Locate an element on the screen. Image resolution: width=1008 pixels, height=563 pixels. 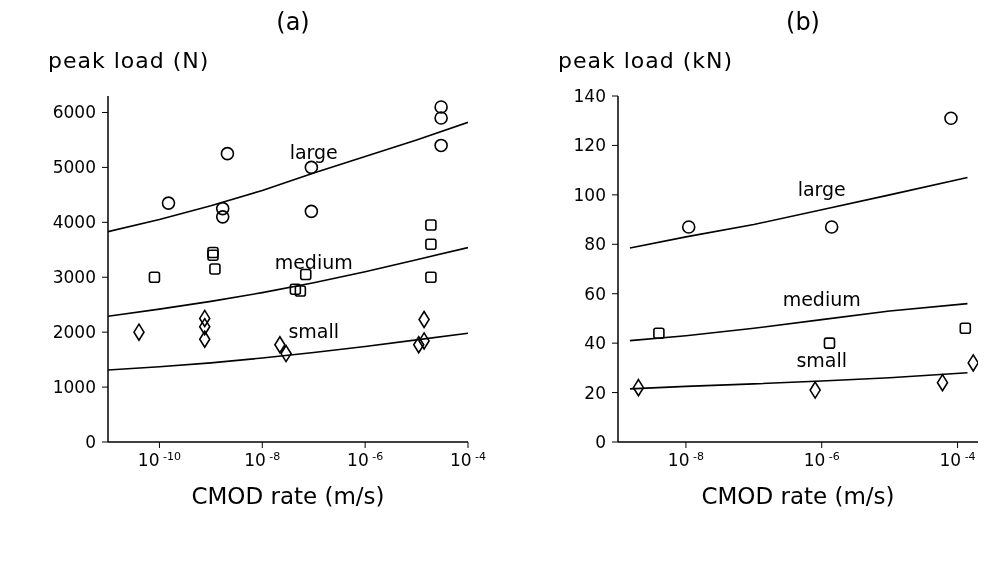
y-axis-title: peak load (N) is located at coordinates (129, 61).